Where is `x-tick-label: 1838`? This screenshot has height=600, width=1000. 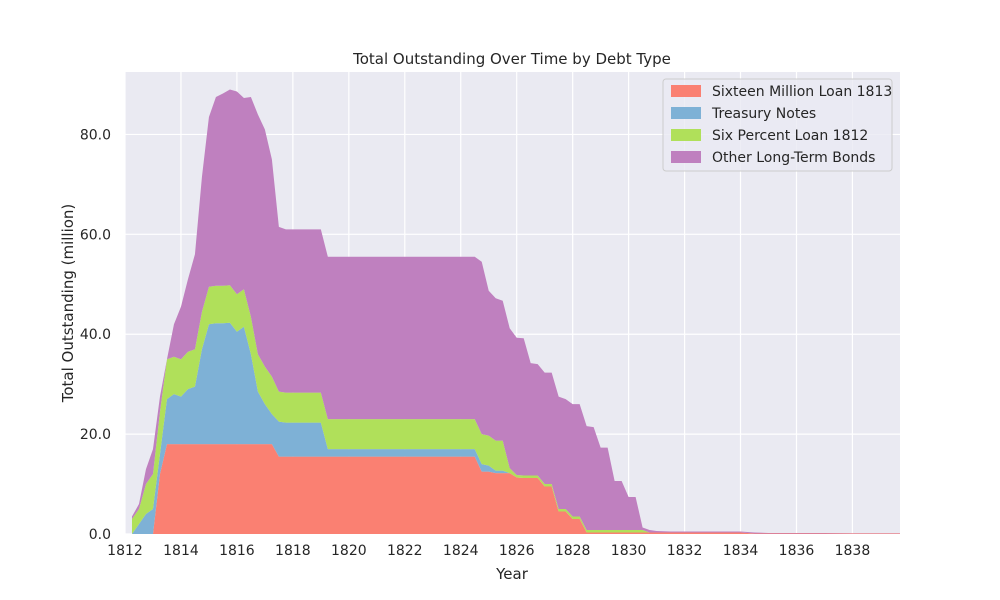
x-tick-label: 1838 is located at coordinates (853, 551).